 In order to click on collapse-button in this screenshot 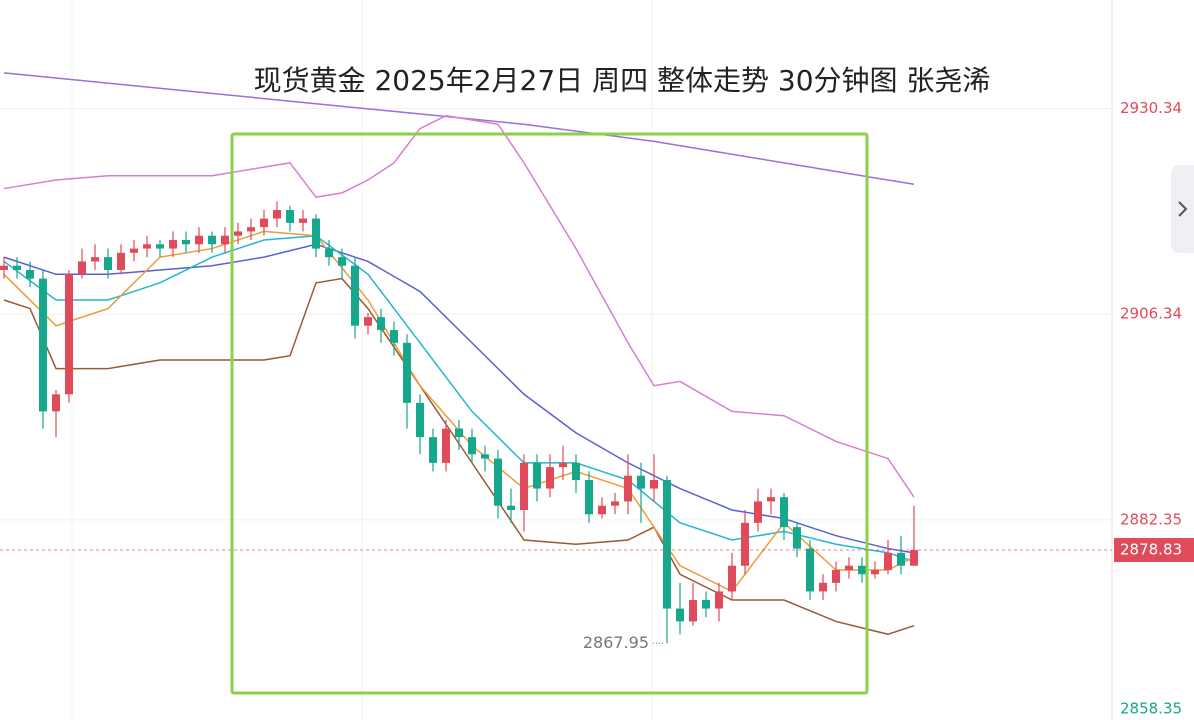, I will do `click(1182, 209)`.